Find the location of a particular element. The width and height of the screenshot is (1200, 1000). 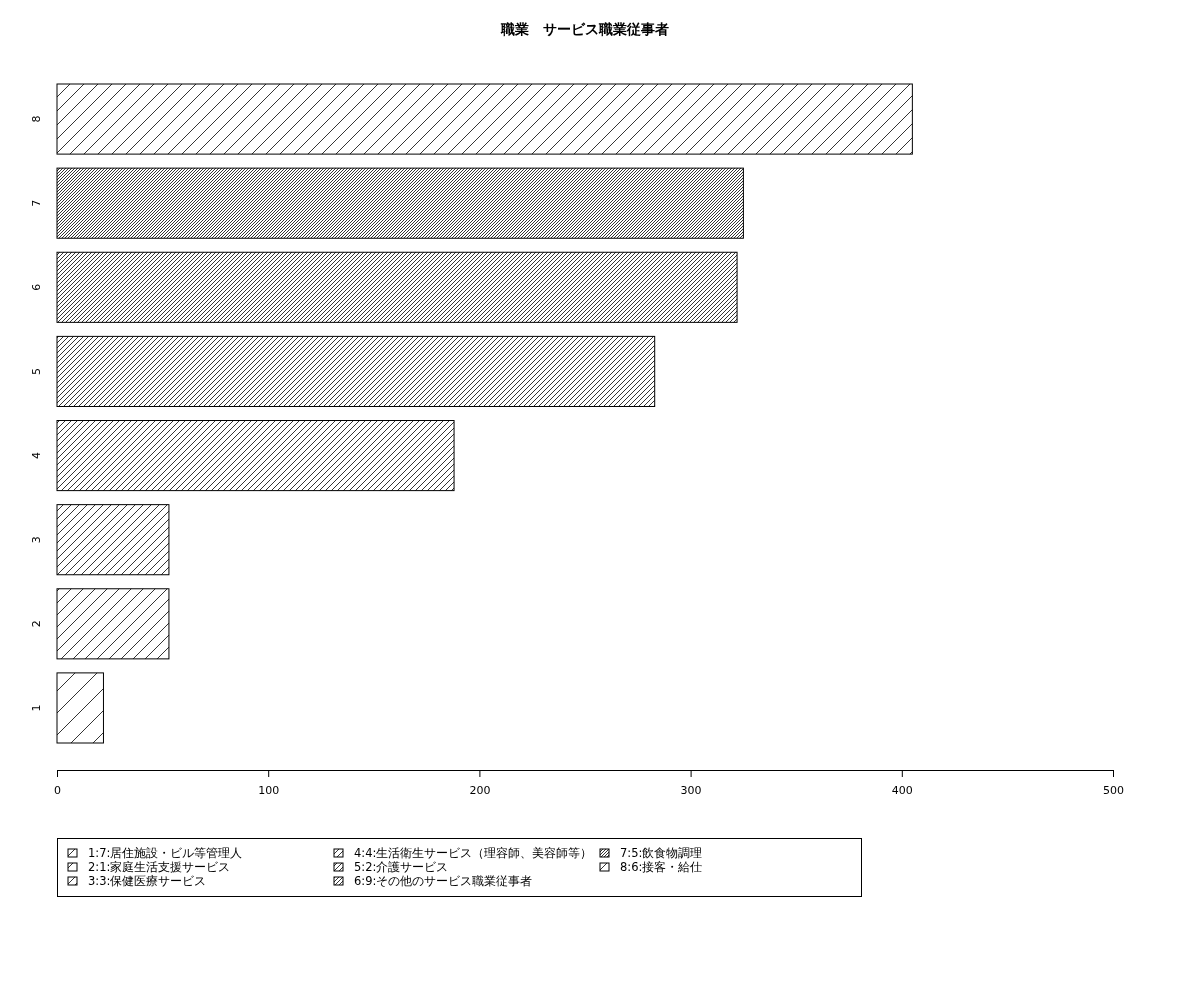

x-tick-label: 300 is located at coordinates (691, 791).